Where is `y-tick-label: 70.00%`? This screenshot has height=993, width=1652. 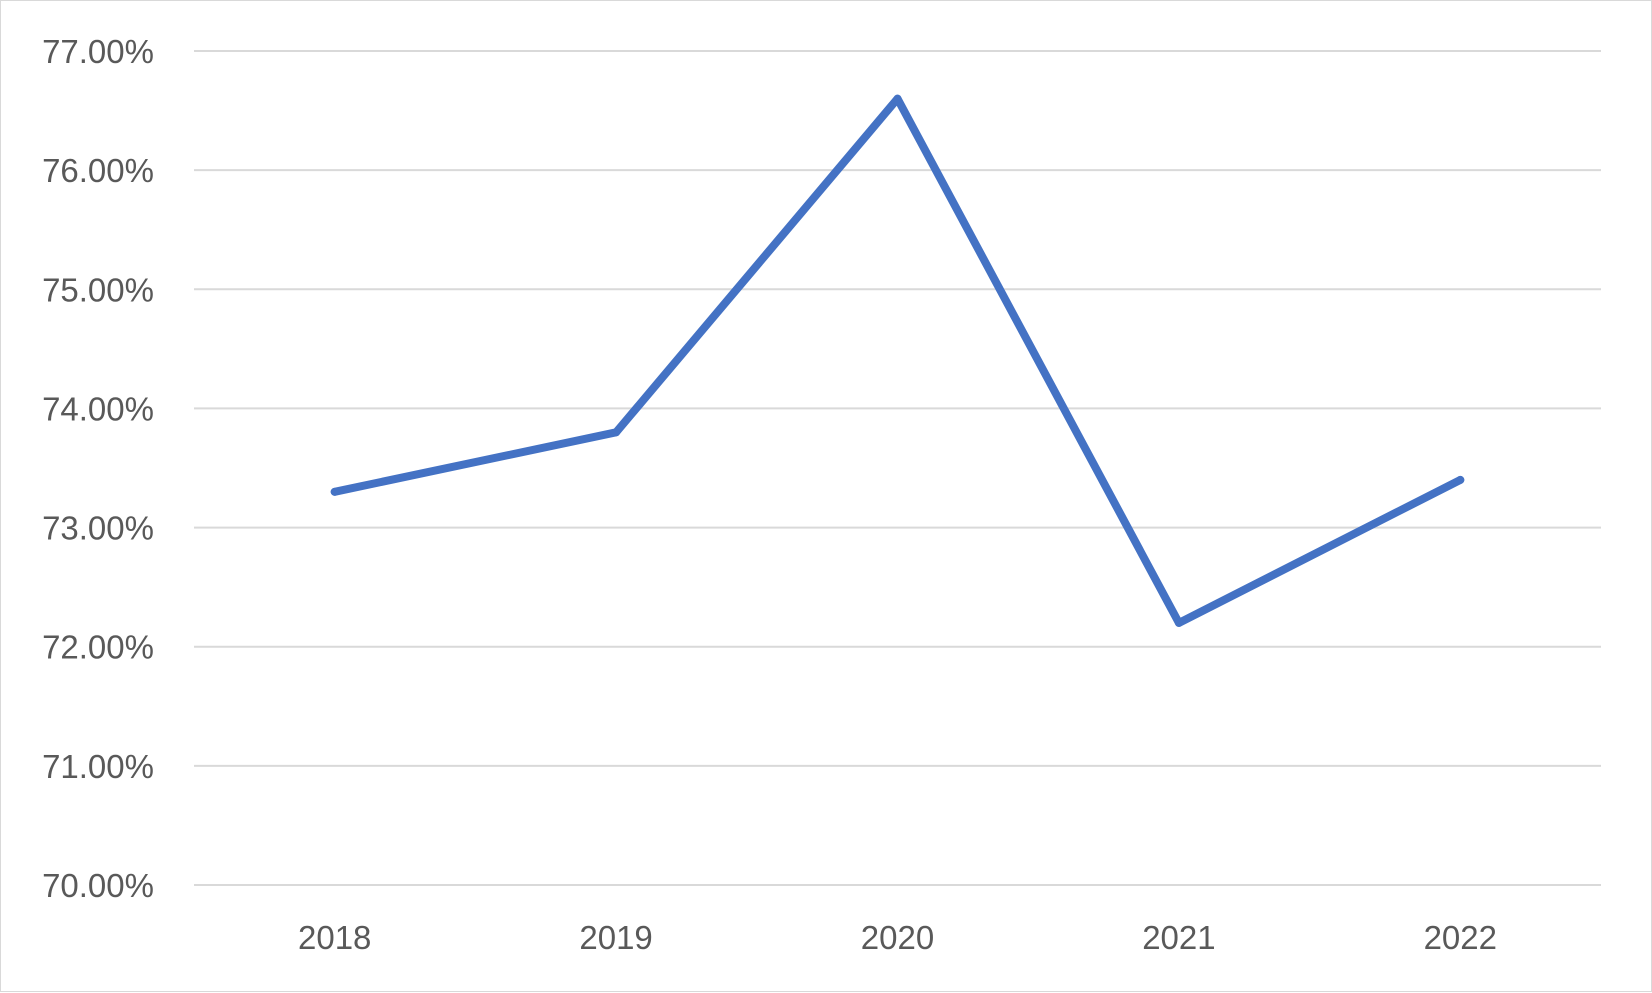 y-tick-label: 70.00% is located at coordinates (98, 885).